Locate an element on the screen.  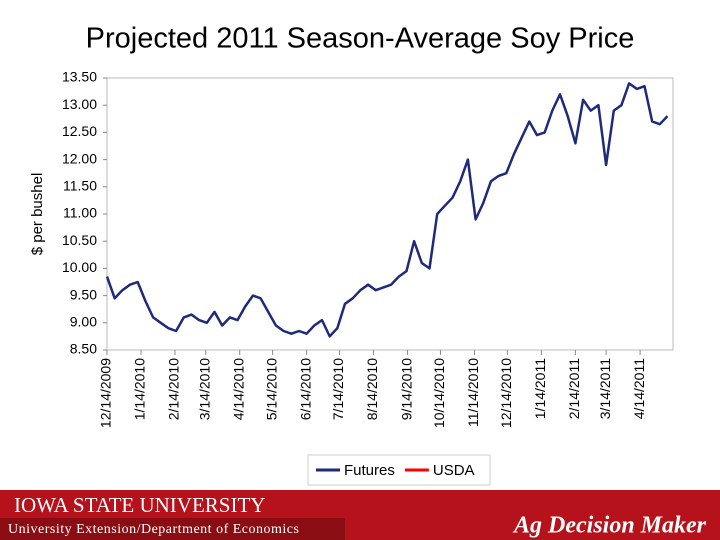
y-tick-label: 8.50 is located at coordinates (83, 349).